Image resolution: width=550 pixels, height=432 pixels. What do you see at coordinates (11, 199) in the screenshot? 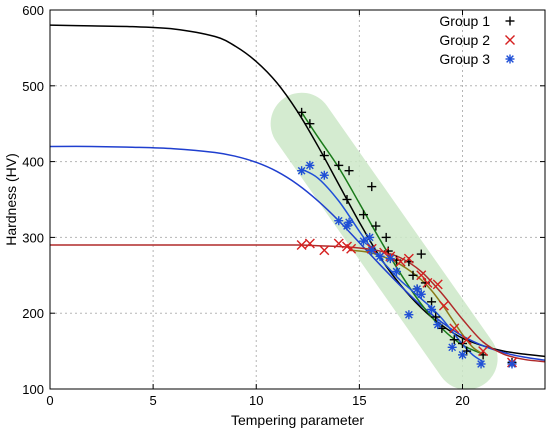
I see `y-axis-label: Hardness (HV)` at bounding box center [11, 199].